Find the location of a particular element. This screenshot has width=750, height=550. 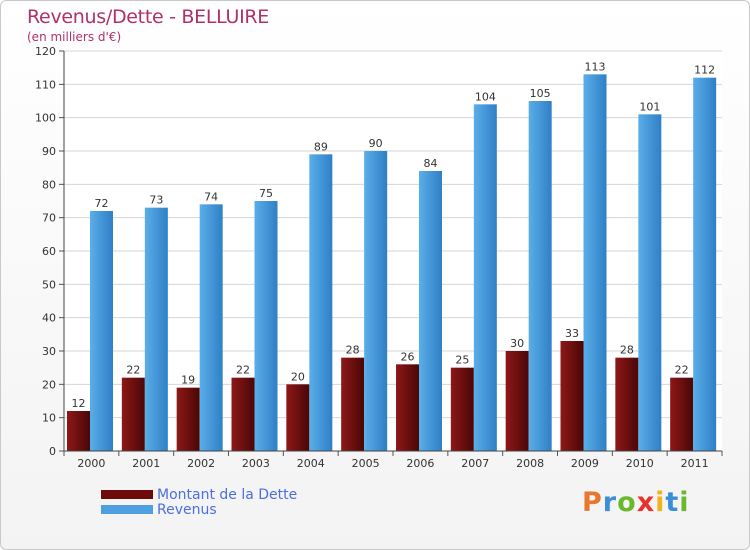

bar-debt-2011 is located at coordinates (682, 414).